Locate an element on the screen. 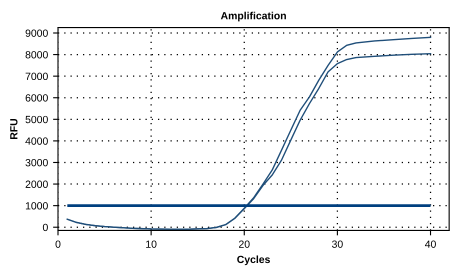 This screenshot has width=464, height=276. x-axis-title: Cycles is located at coordinates (253, 260).